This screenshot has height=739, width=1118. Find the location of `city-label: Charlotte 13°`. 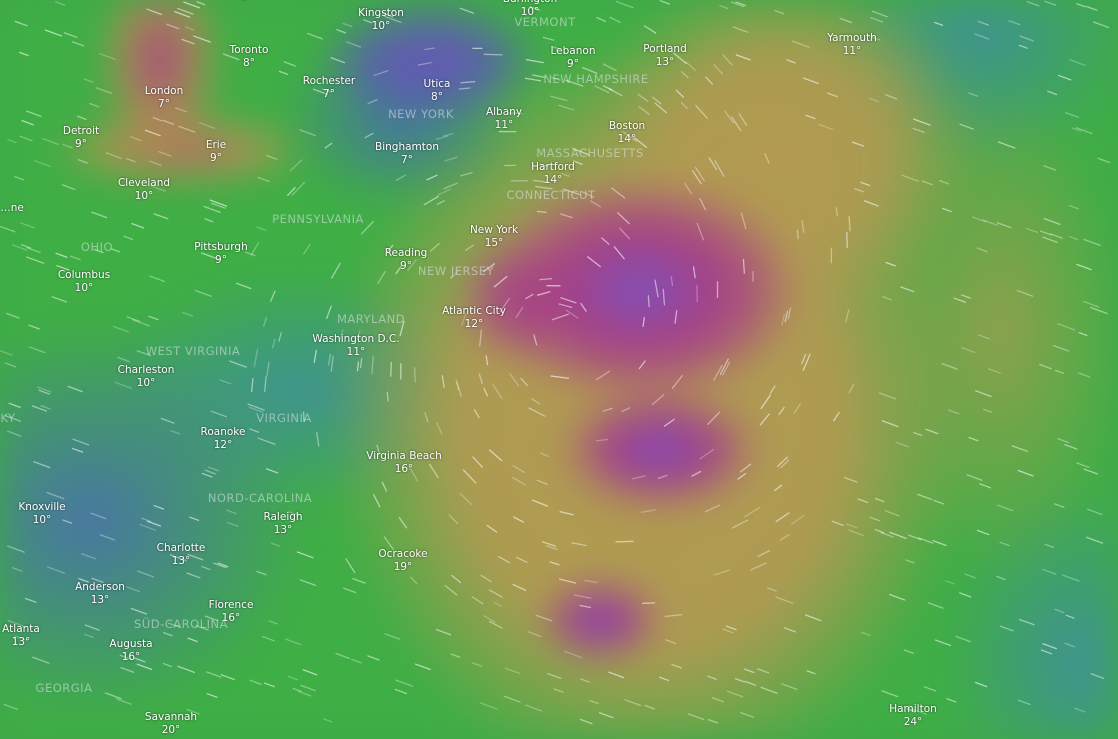

city-label: Charlotte 13° is located at coordinates (181, 555).